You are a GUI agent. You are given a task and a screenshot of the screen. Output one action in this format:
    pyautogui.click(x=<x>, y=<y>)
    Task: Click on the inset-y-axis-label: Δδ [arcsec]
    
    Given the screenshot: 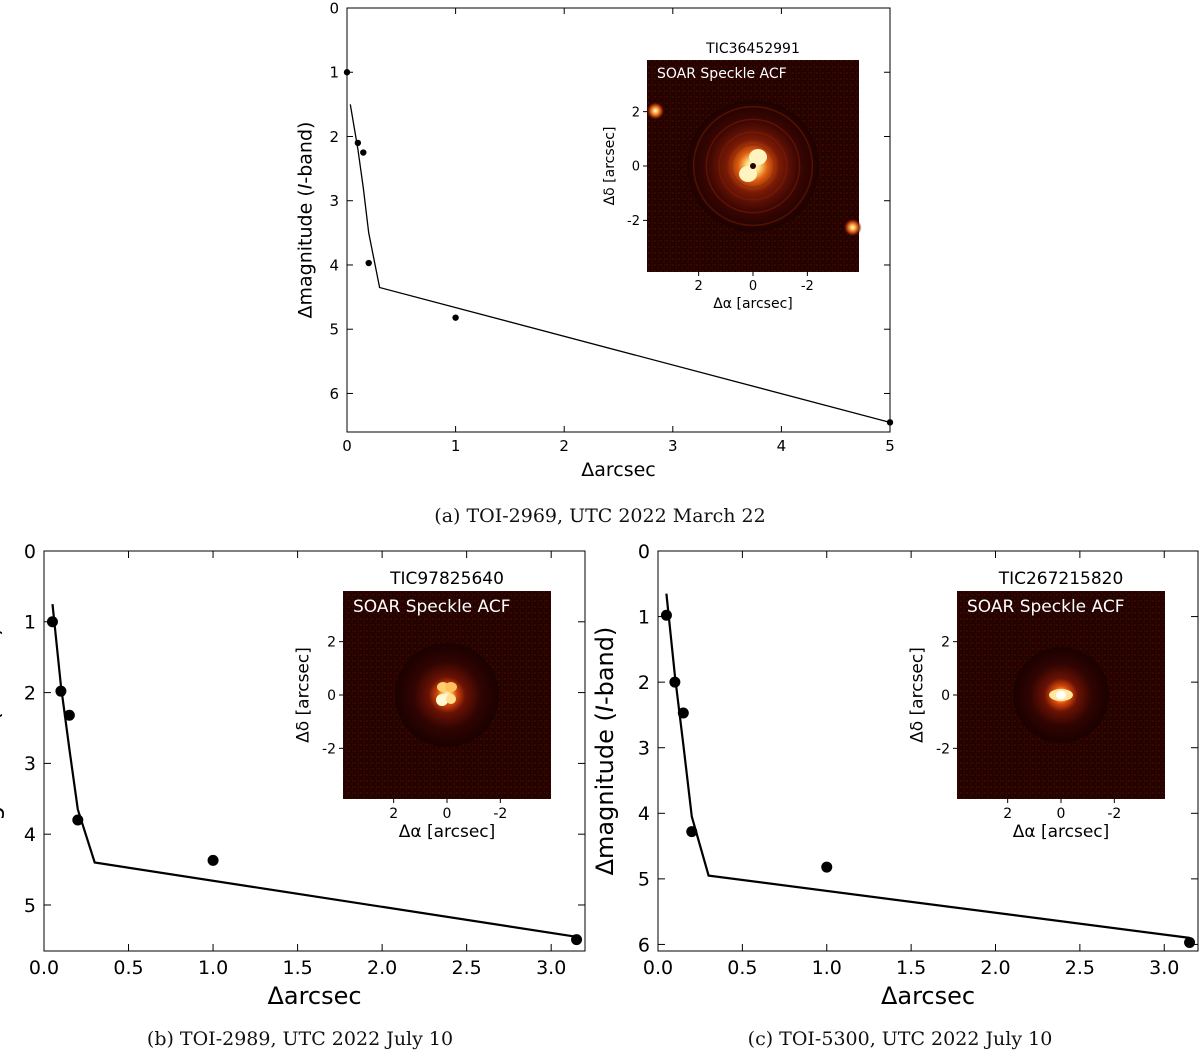 What is the action you would take?
    pyautogui.click(x=610, y=166)
    